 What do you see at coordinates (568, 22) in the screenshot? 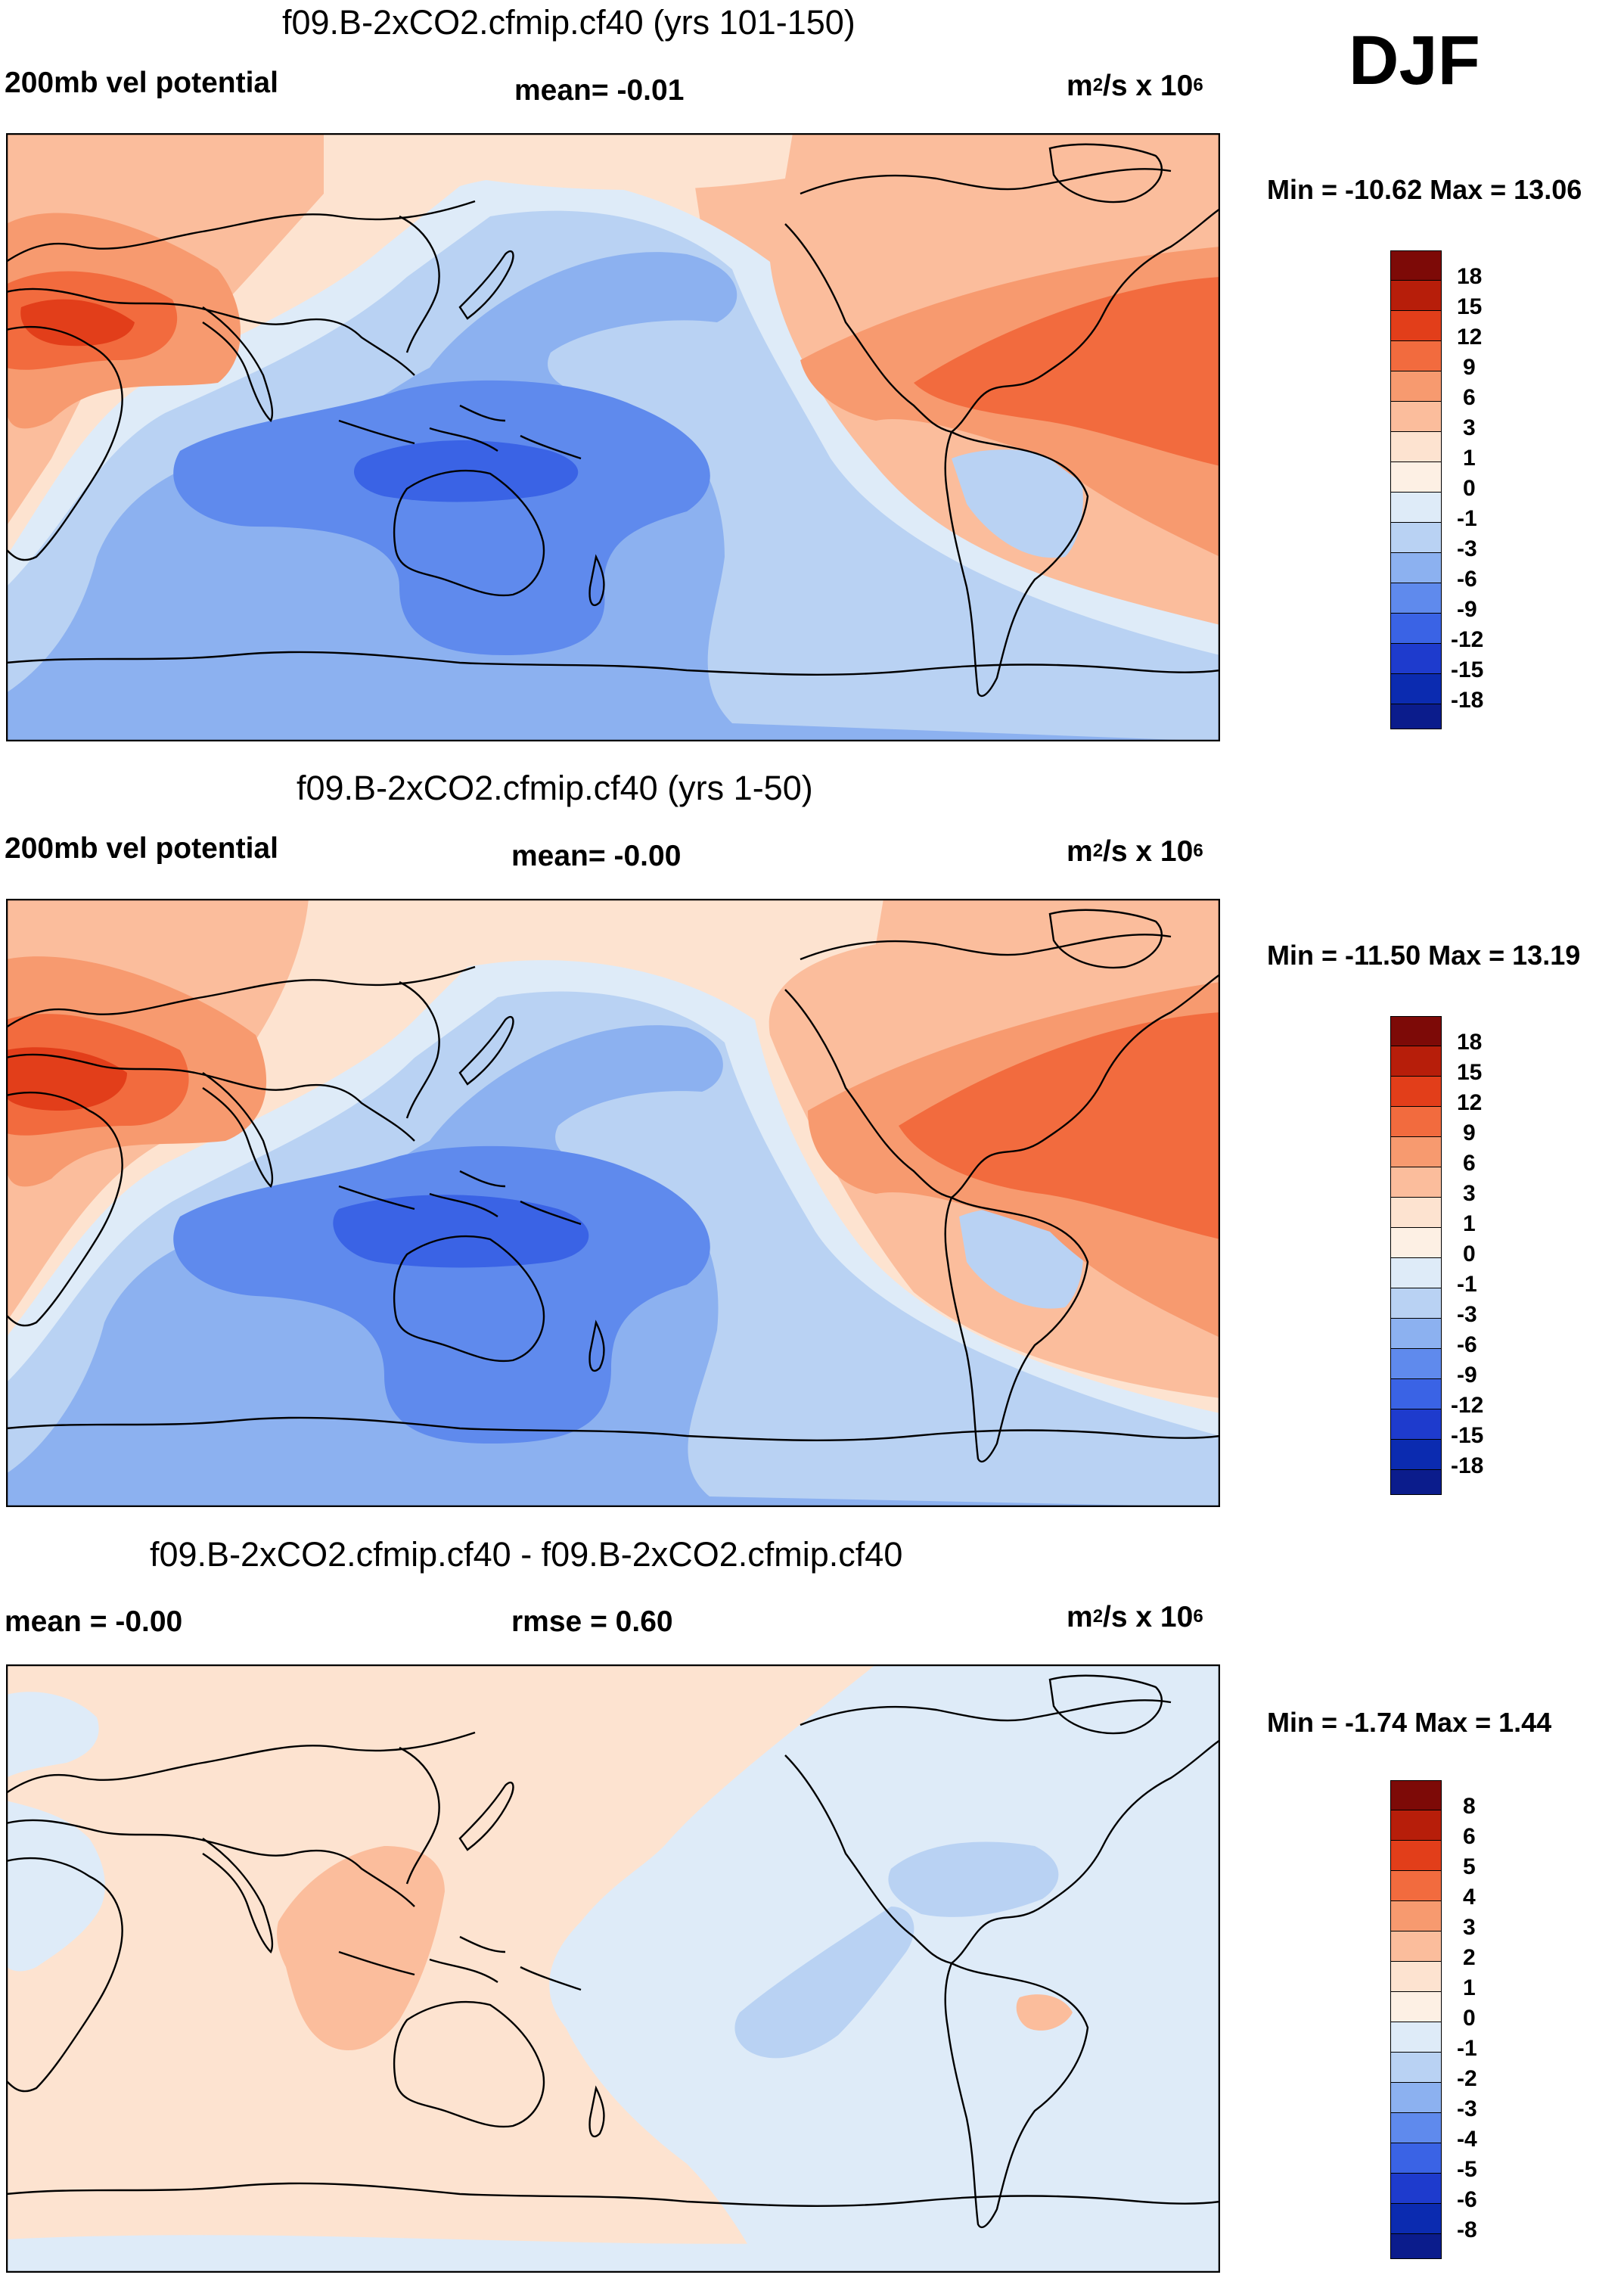
I see `panel1-title: f09.B-2xCO2.cfmip.cf40 (yrs 101-150)` at bounding box center [568, 22].